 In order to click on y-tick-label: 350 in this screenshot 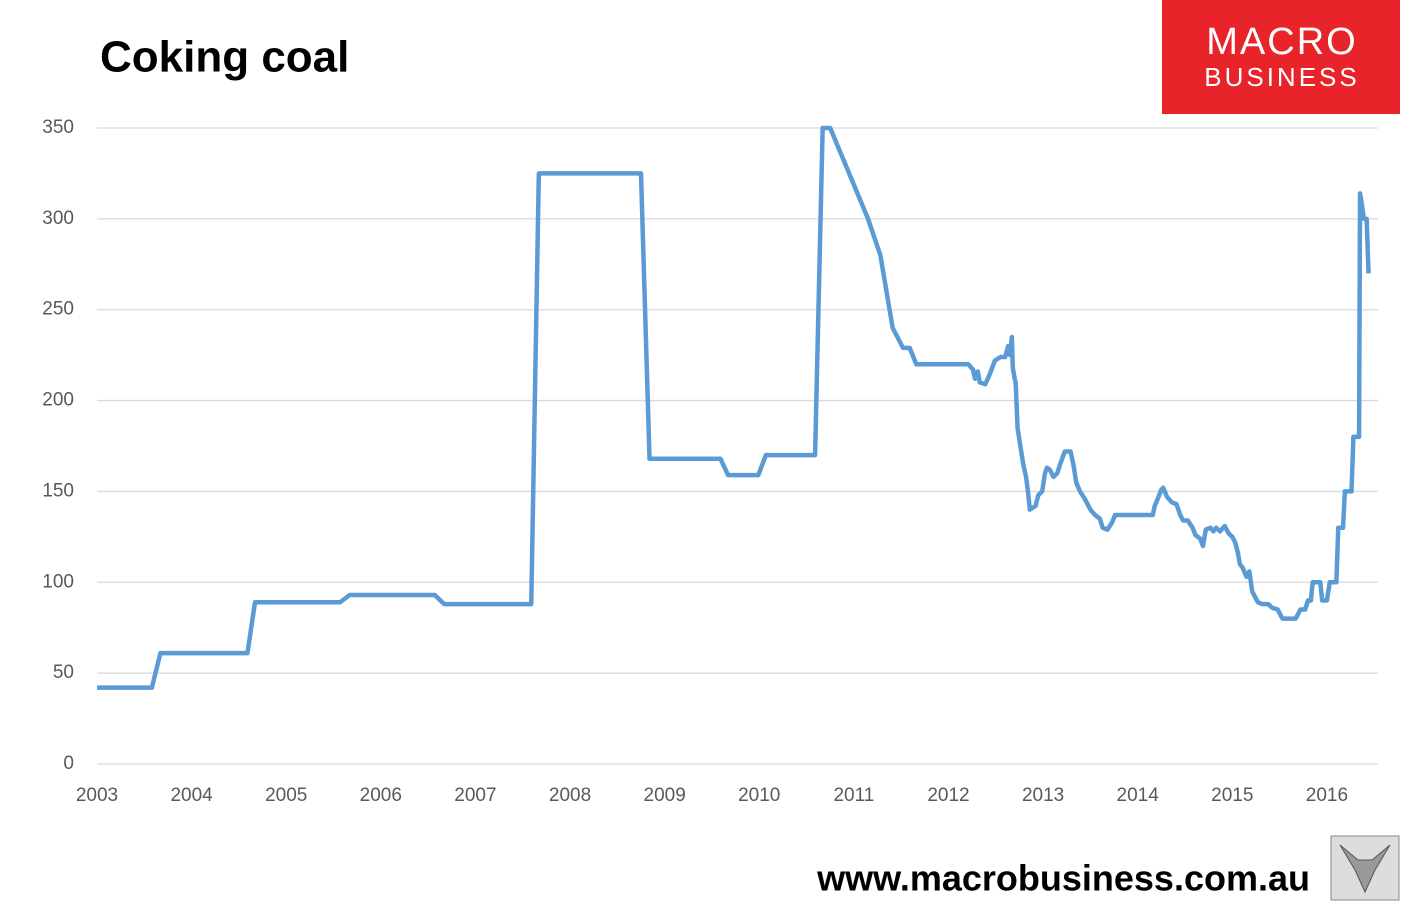, I will do `click(58, 127)`.